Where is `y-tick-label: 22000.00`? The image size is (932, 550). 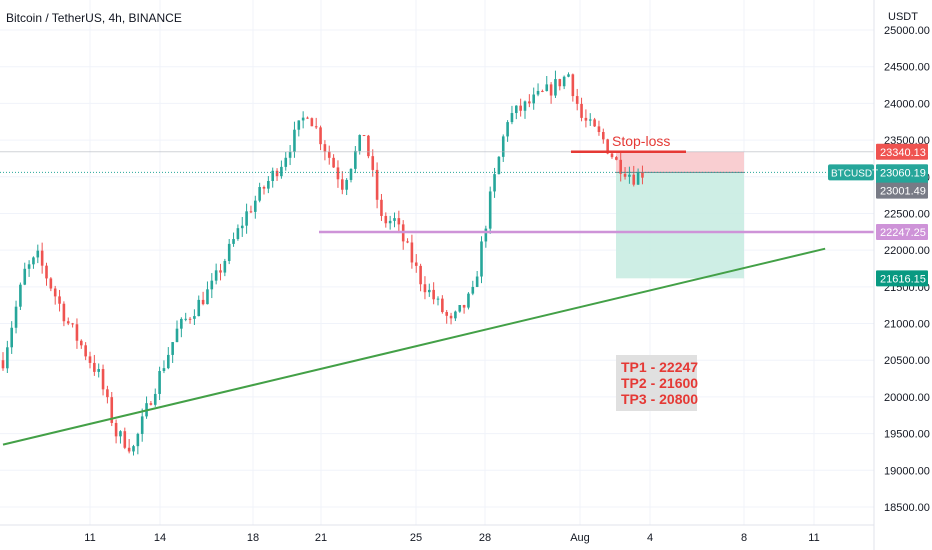
y-tick-label: 22000.00 is located at coordinates (907, 251).